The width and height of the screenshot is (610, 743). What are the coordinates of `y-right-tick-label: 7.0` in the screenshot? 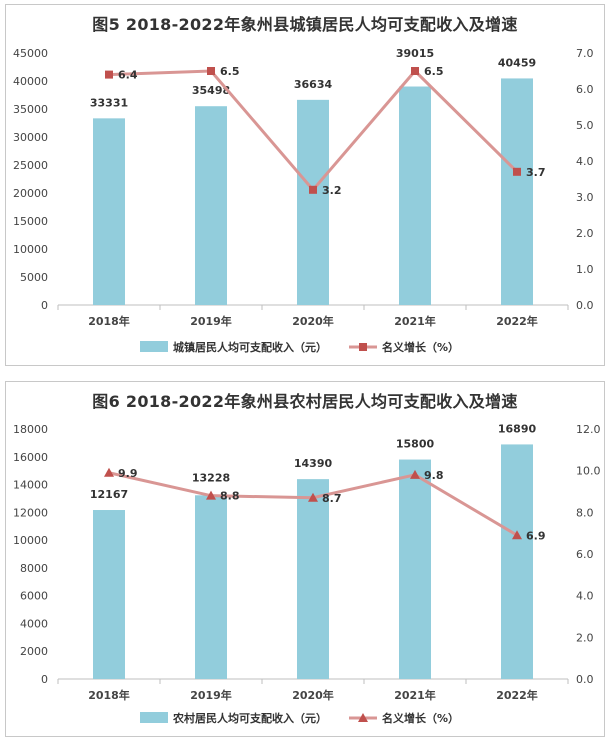 It's located at (585, 53).